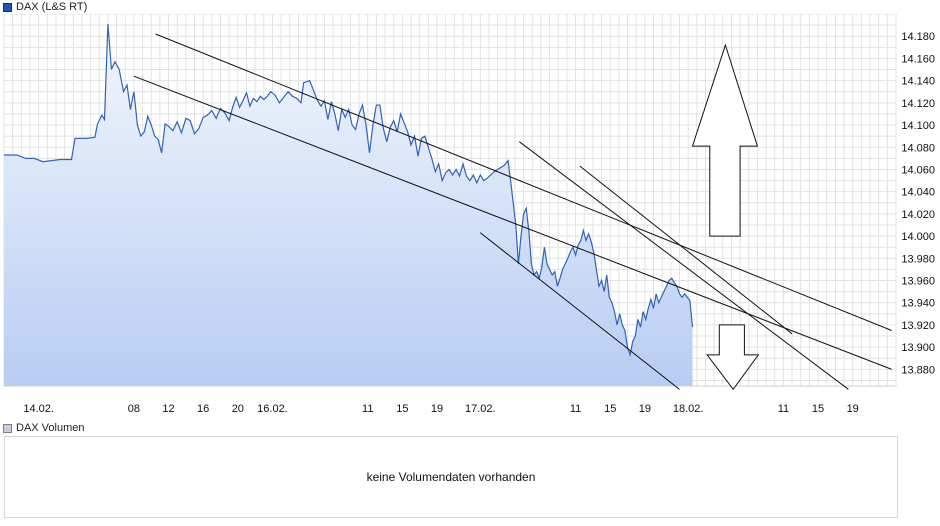  What do you see at coordinates (203, 409) in the screenshot?
I see `x-tick-label: 16` at bounding box center [203, 409].